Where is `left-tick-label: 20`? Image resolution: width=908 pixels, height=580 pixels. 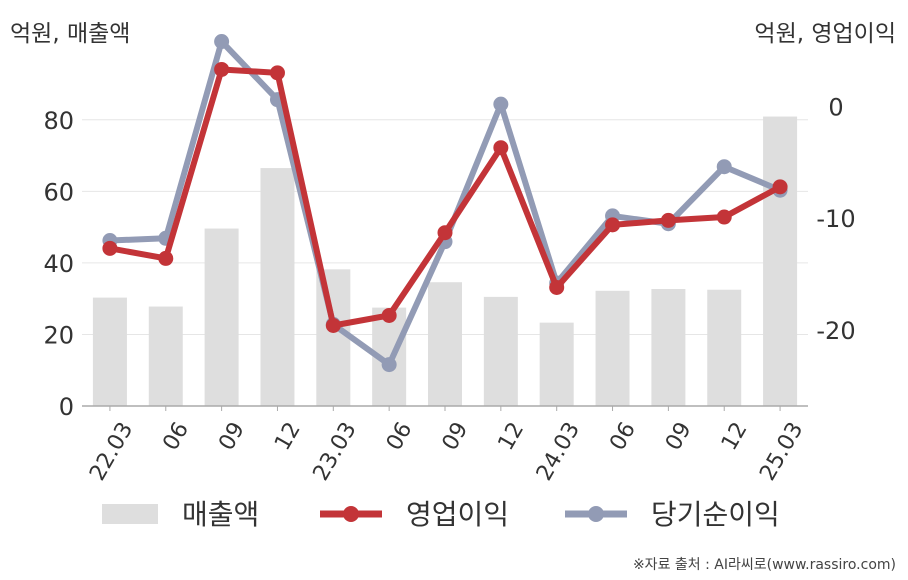
left-tick-label: 20 is located at coordinates (58, 335).